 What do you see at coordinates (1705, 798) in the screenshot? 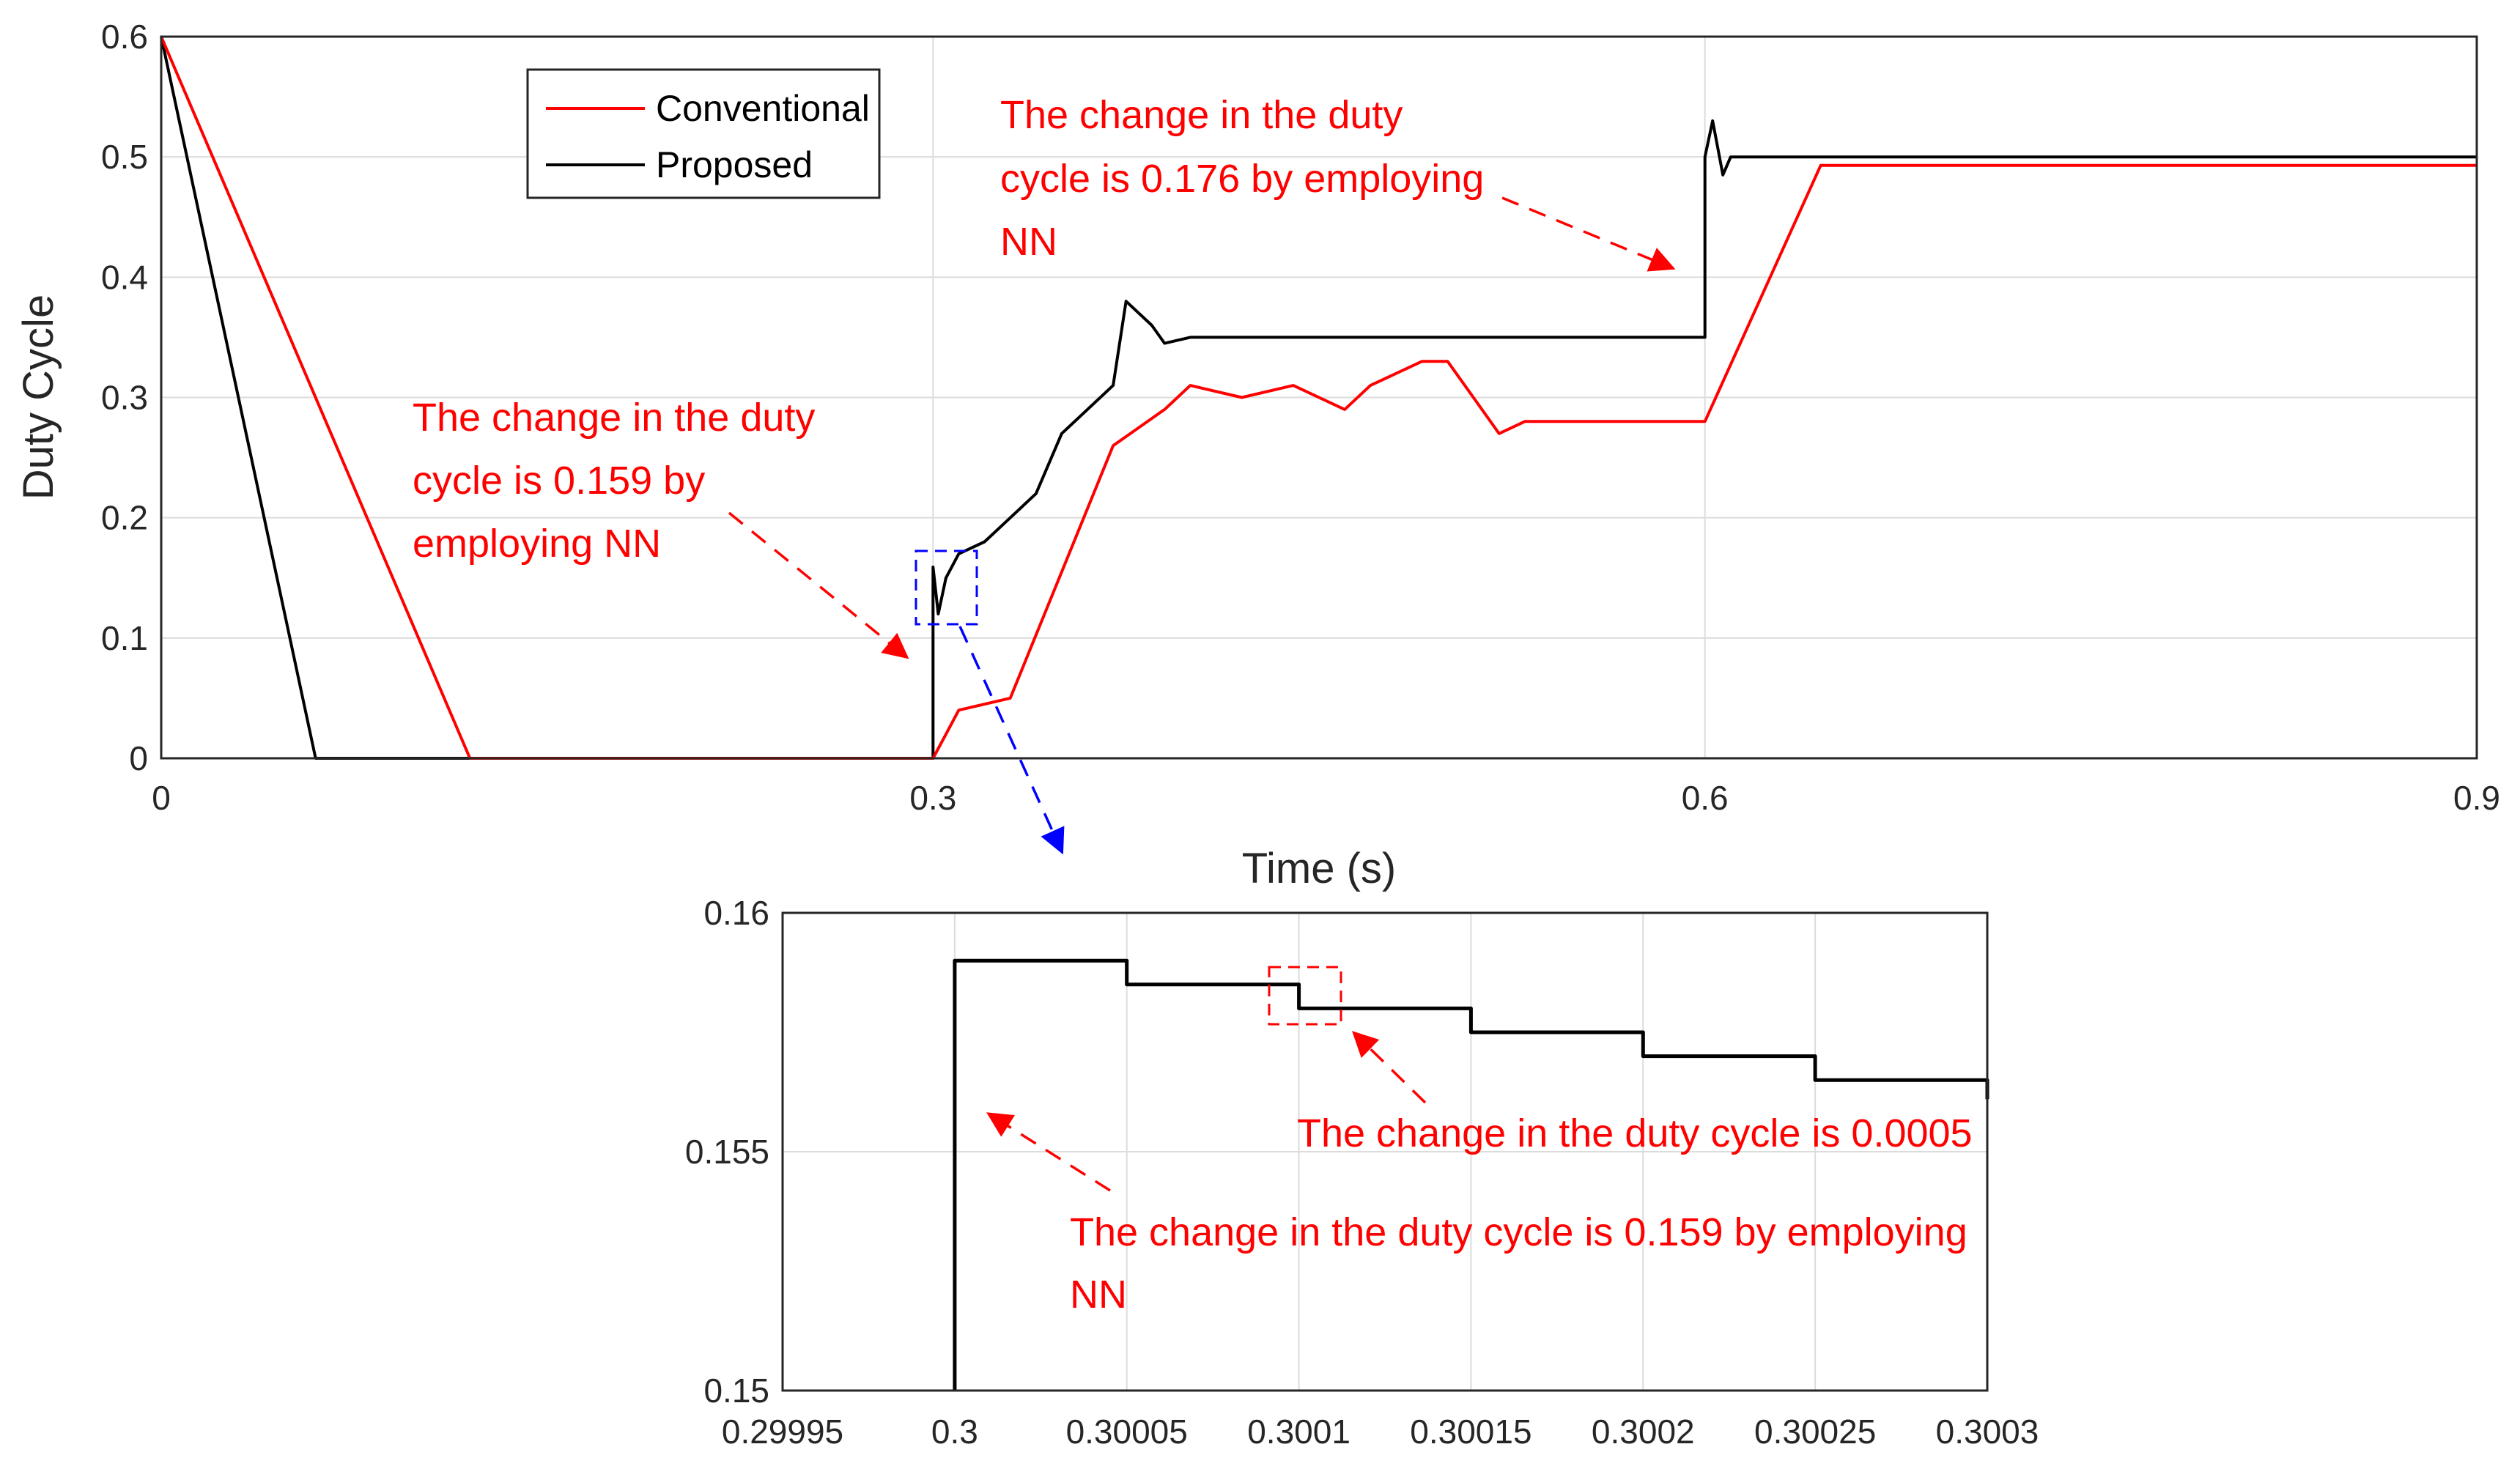
I see `main-x-tick-2: 0.6` at bounding box center [1705, 798].